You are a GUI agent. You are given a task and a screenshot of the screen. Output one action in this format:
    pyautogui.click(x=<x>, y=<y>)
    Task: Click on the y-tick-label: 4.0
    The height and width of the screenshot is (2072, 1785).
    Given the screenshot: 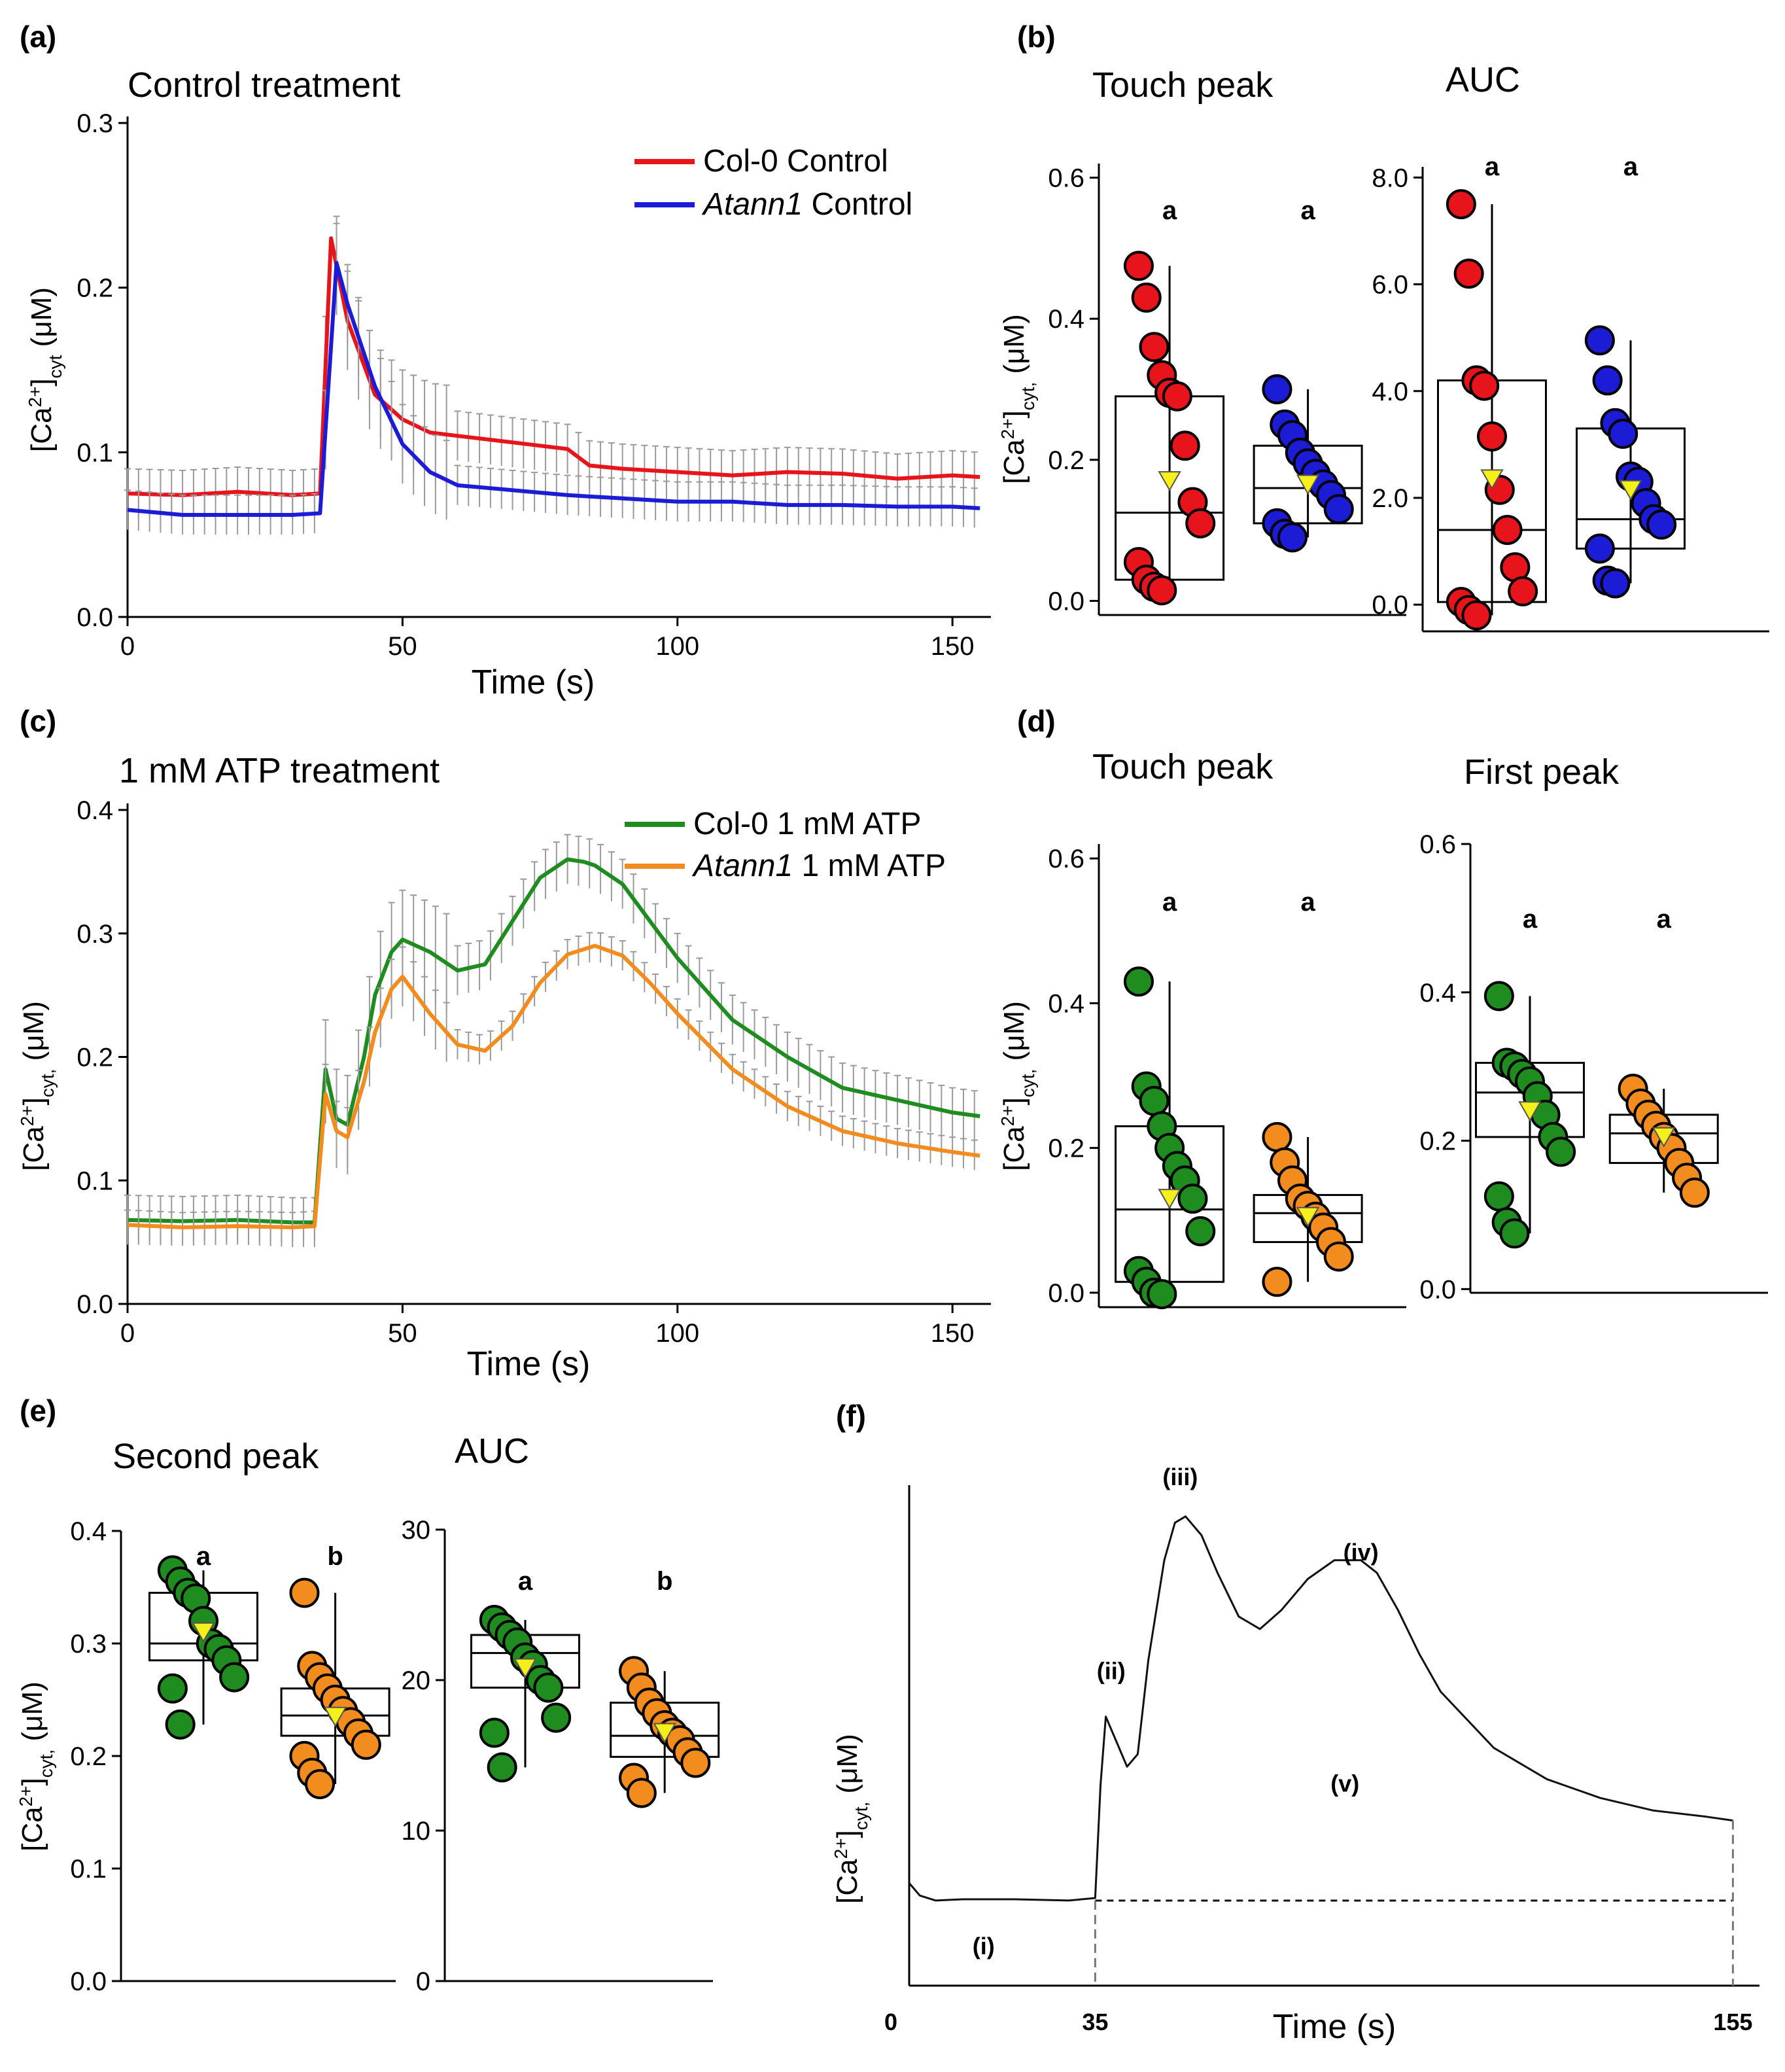 What is the action you would take?
    pyautogui.click(x=1390, y=392)
    